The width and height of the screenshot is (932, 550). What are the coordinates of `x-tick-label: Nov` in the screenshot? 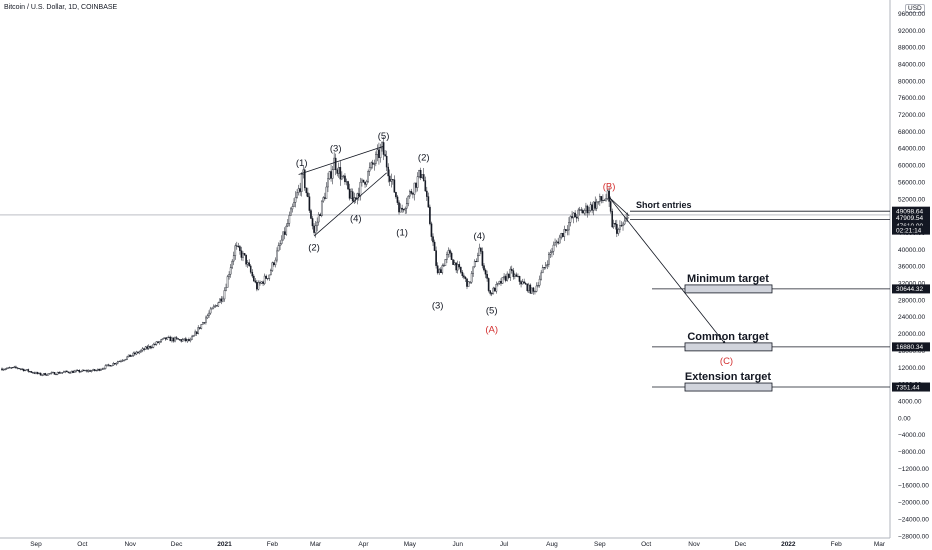 It's located at (130, 544).